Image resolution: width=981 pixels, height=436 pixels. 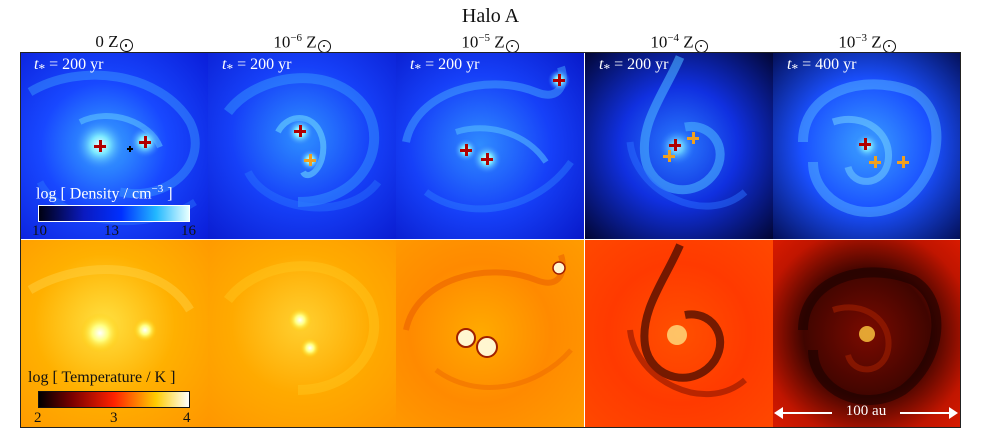 I want to click on column-label-4: 10−3 Z, so click(x=867, y=42).